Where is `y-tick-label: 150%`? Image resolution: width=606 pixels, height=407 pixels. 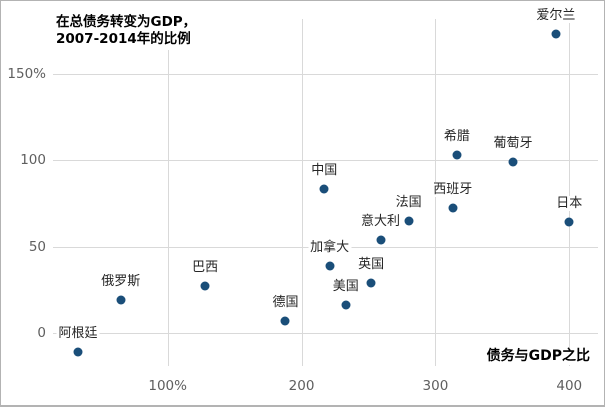
y-tick-label: 150% is located at coordinates (26, 73).